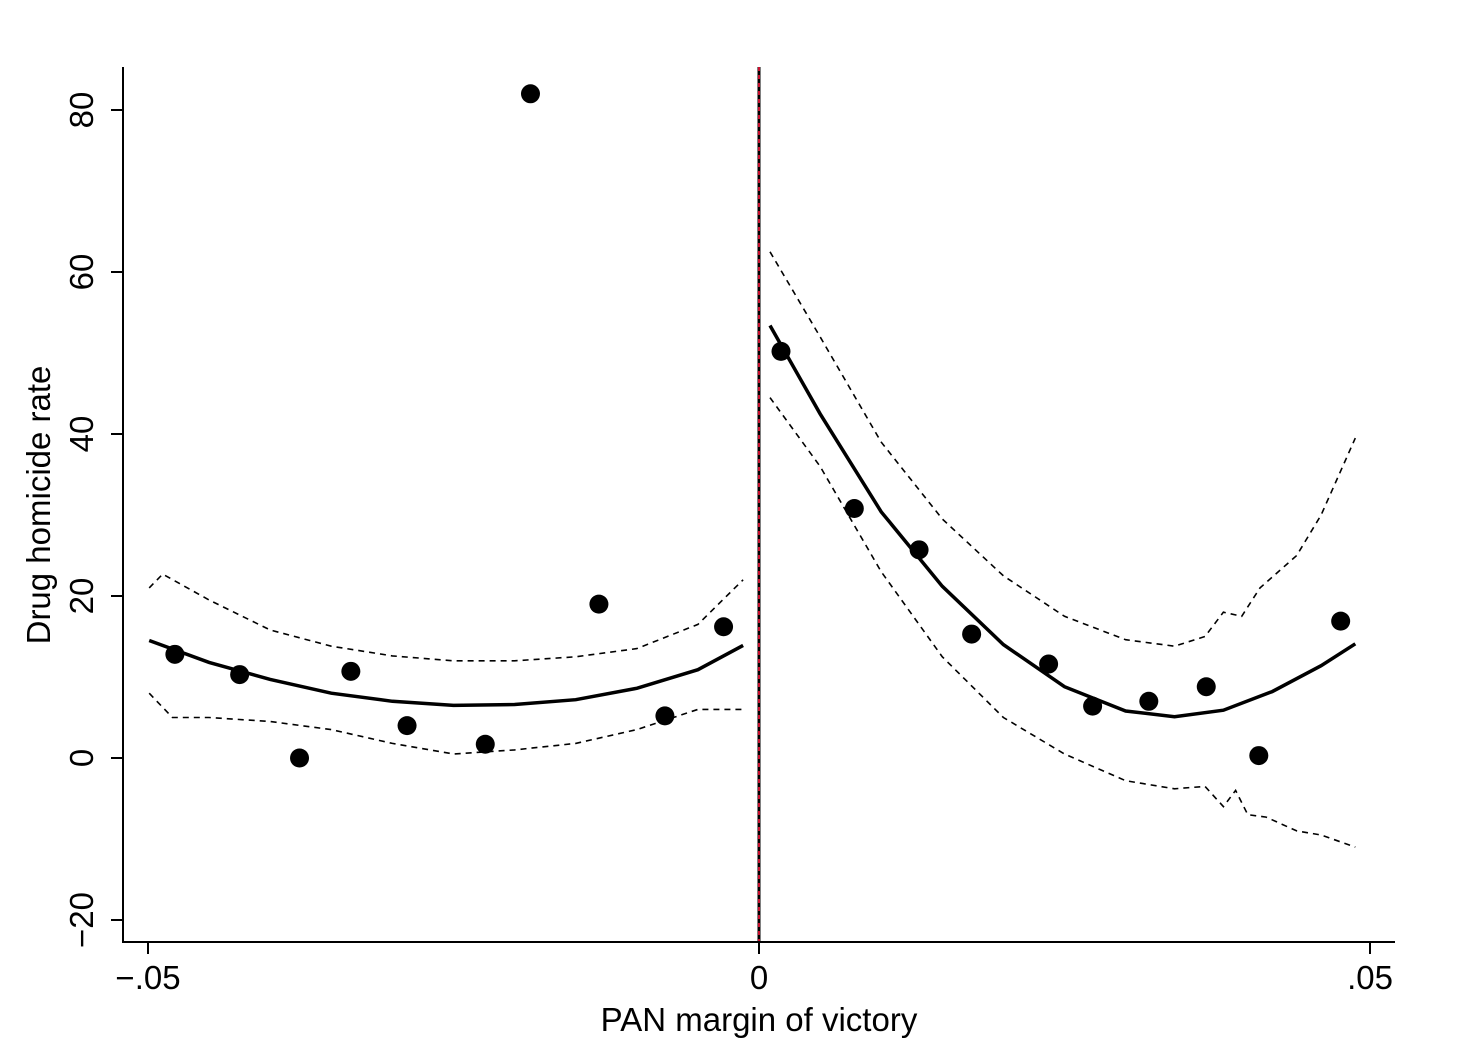 Image resolution: width=1462 pixels, height=1058 pixels. I want to click on x-tick-label: .05, so click(1370, 977).